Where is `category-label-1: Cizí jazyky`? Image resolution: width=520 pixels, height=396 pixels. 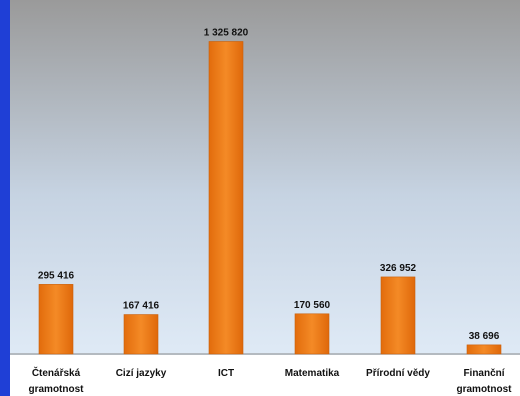
category-label-1: Cizí jazyky is located at coordinates (141, 373).